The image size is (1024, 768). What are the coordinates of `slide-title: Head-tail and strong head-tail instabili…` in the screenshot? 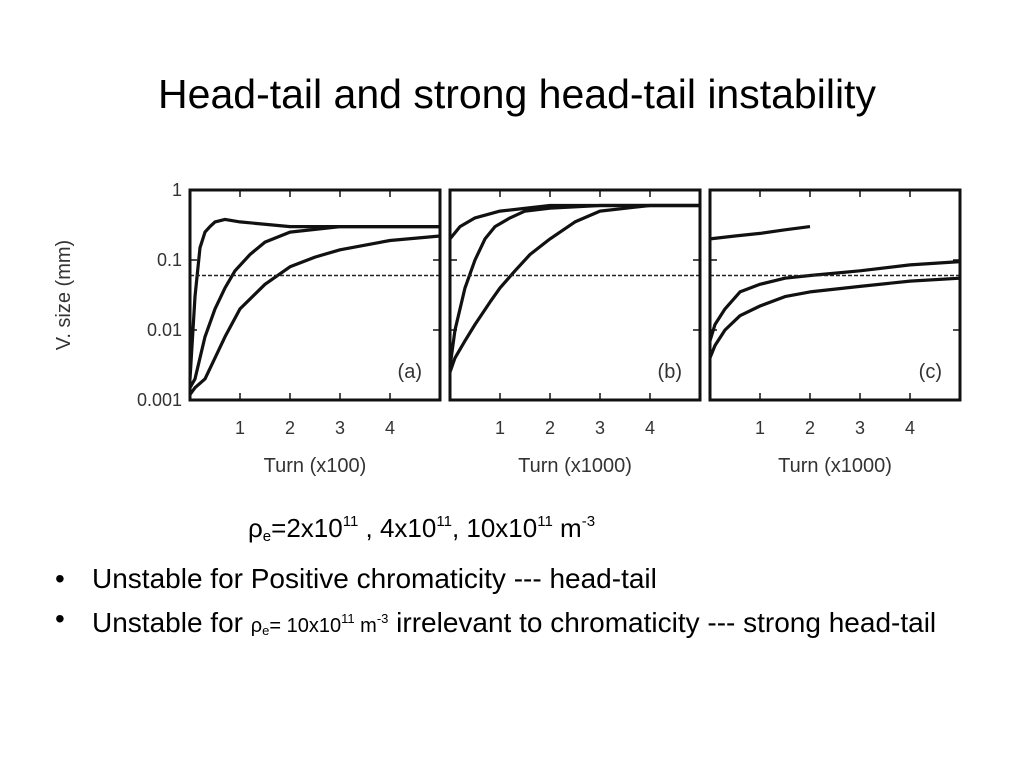 It's located at (517, 94).